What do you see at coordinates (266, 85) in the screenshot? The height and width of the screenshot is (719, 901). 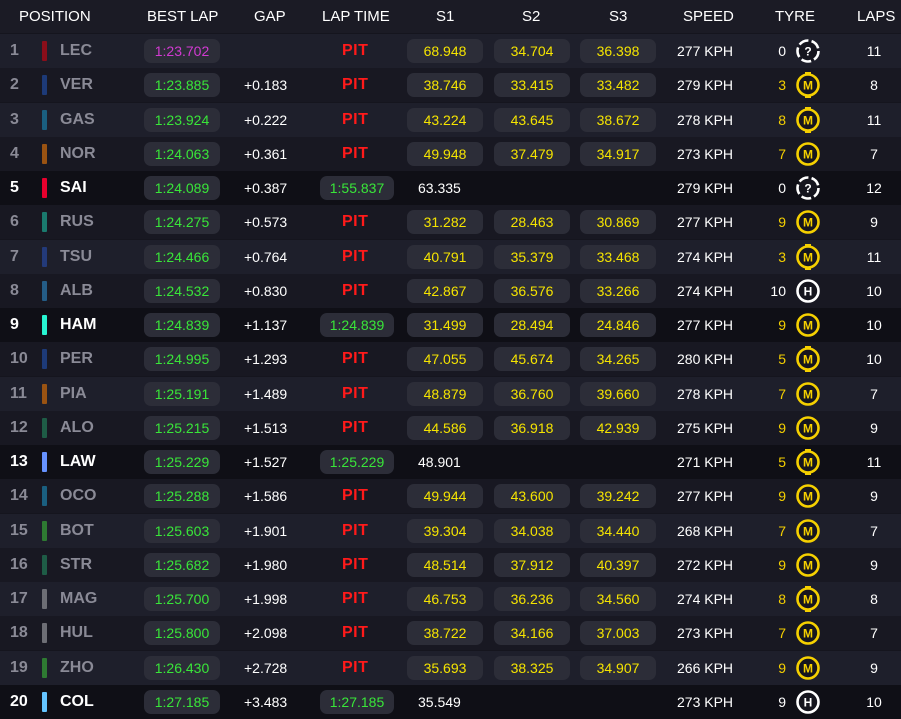 I see `gap-value: +0.183` at bounding box center [266, 85].